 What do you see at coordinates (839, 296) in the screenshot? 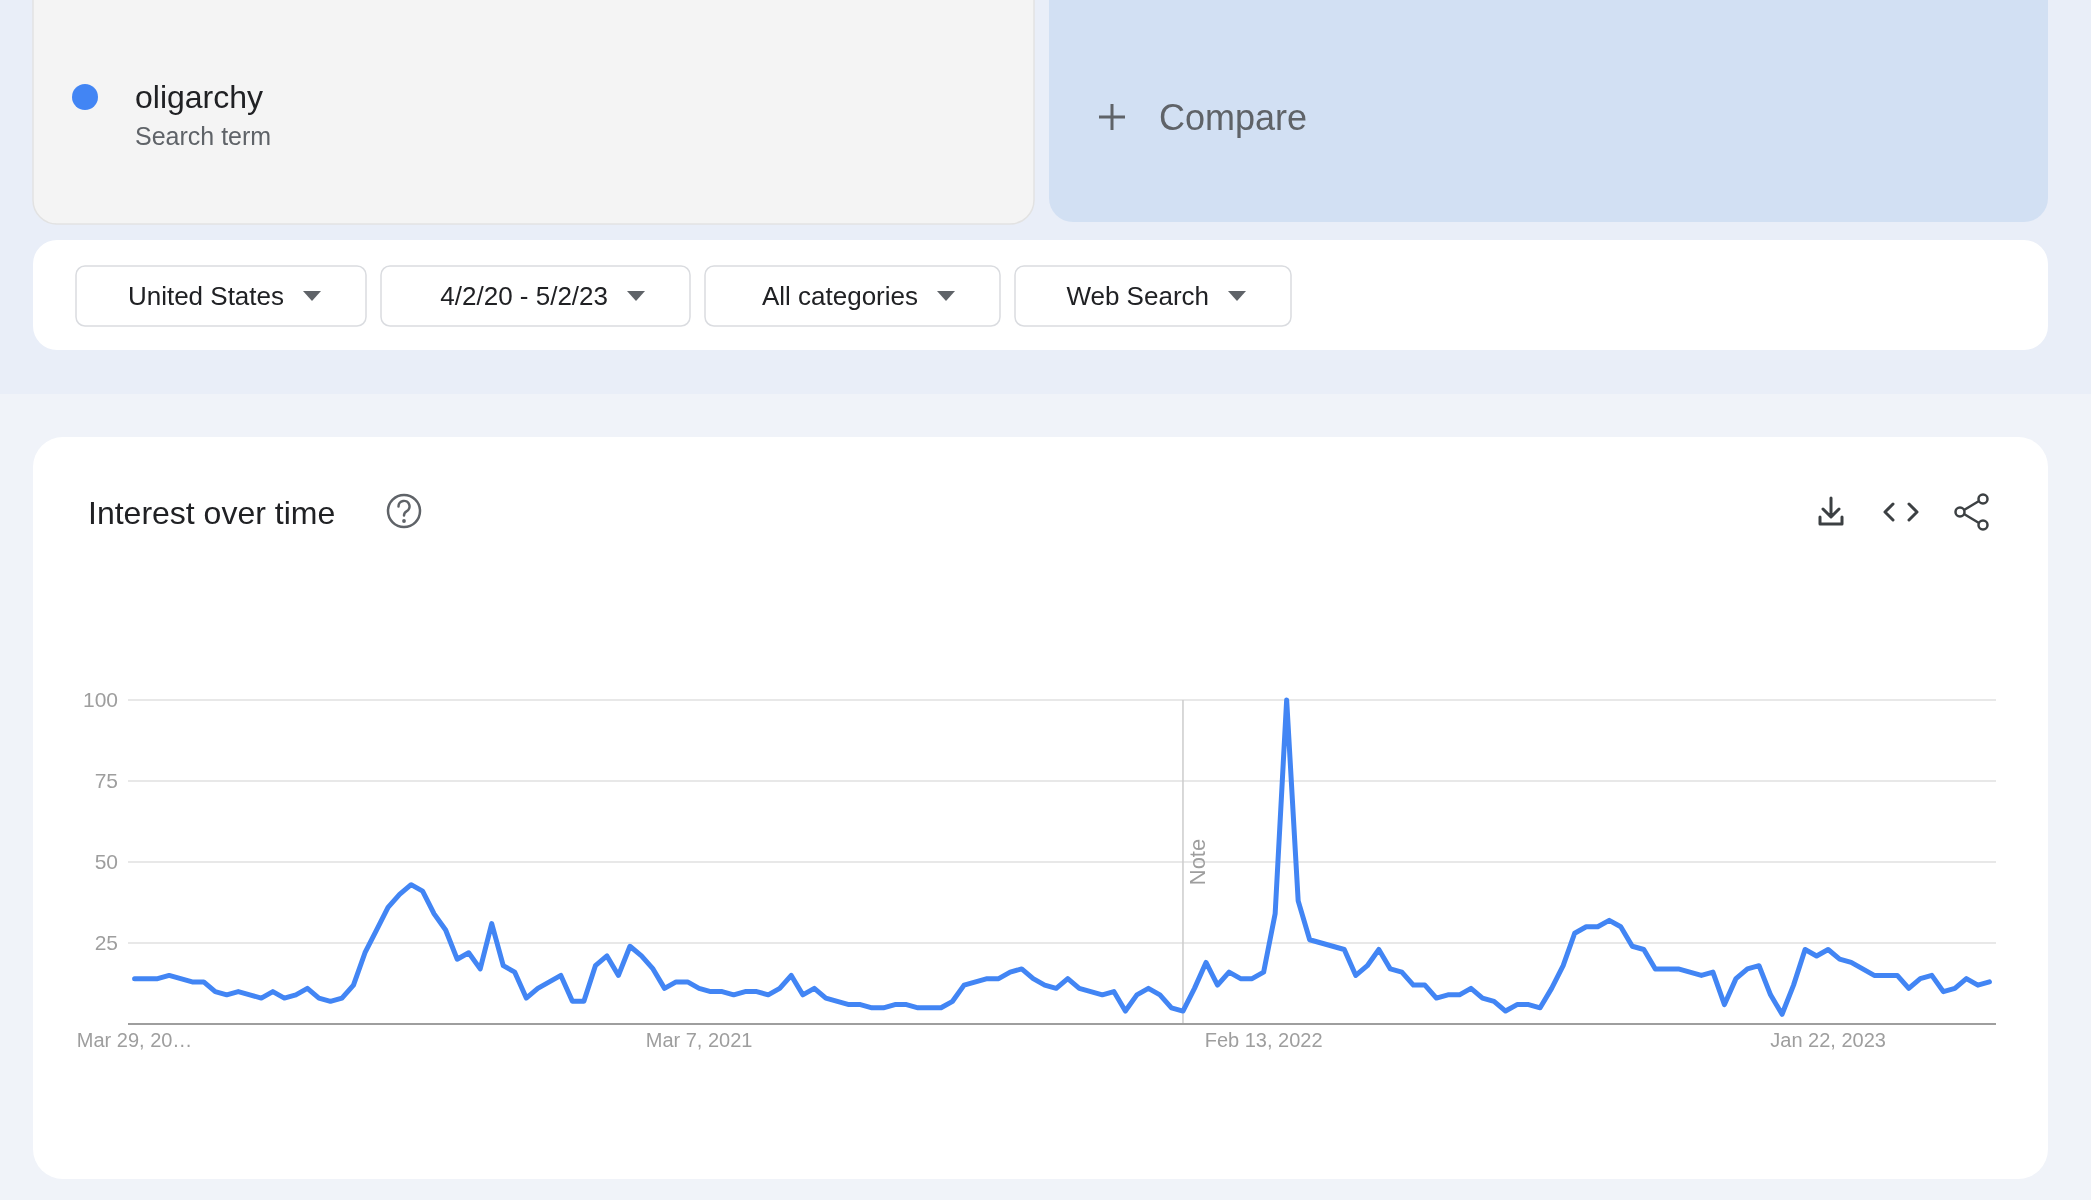
I see `text: All categories` at bounding box center [839, 296].